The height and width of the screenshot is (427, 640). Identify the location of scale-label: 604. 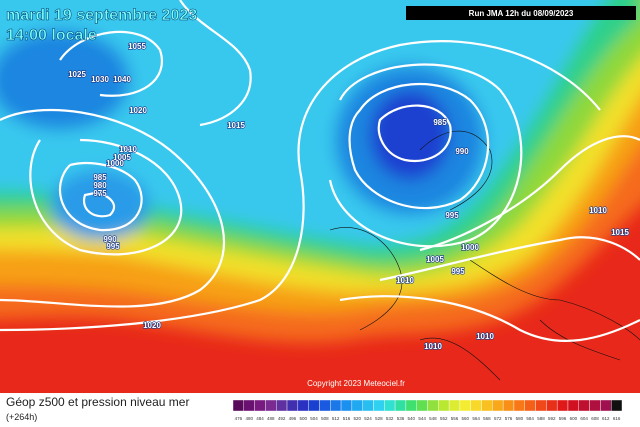
(584, 418).